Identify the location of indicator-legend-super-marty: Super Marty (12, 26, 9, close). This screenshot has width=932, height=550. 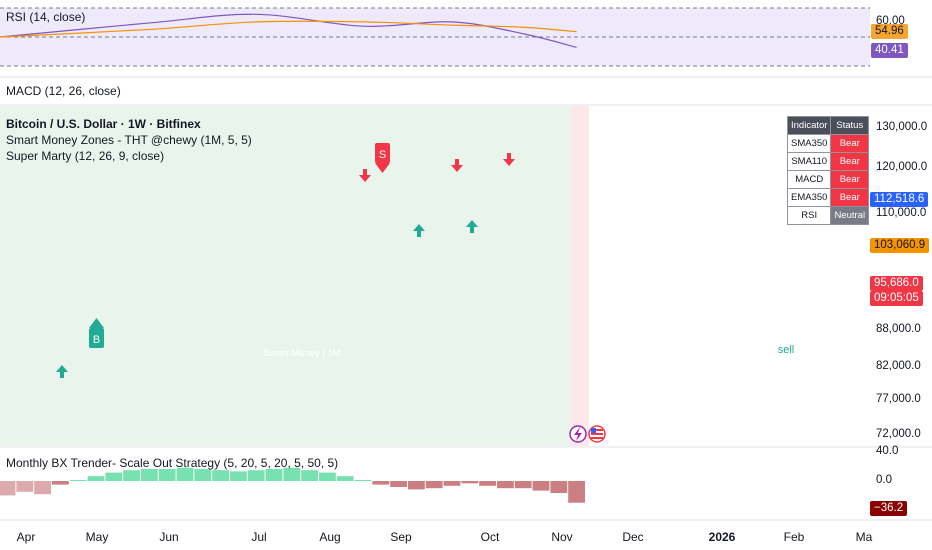
(85, 156).